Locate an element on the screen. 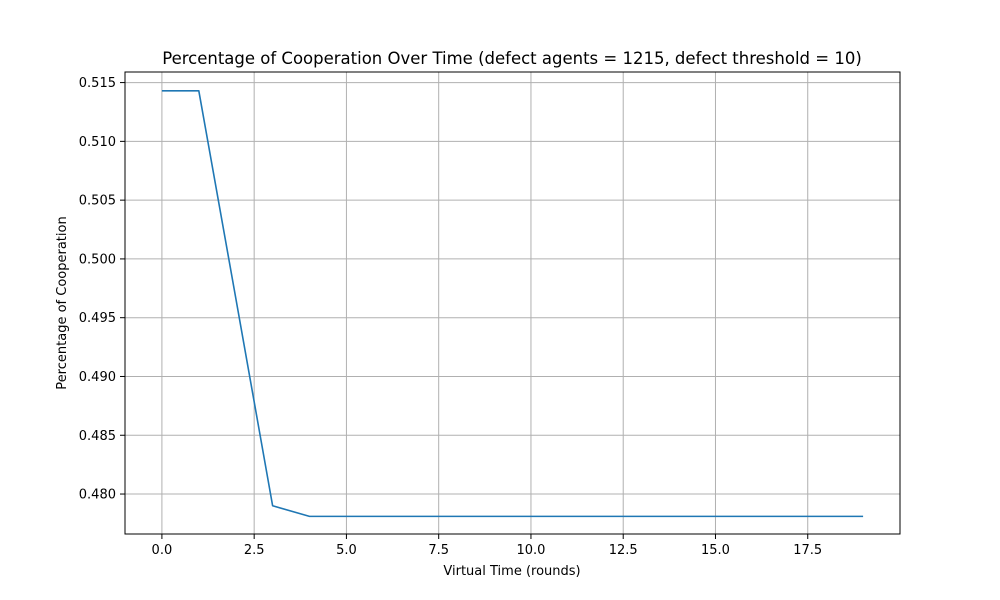 This screenshot has width=1000, height=600. y-tick-label: 0.500 is located at coordinates (97, 259).